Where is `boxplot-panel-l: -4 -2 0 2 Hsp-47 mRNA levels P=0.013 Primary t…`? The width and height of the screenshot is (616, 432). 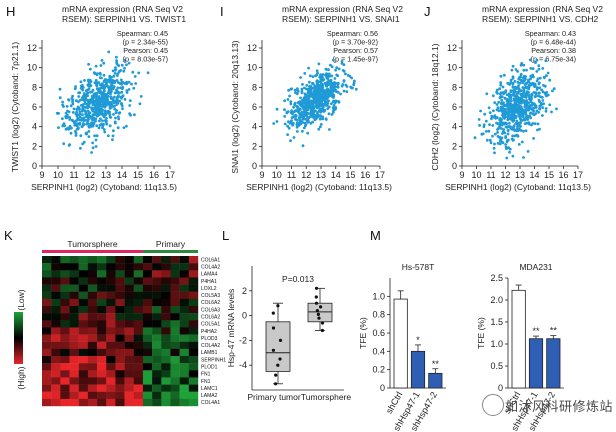
boxplot-panel-l: -4 -2 0 2 Hsp-47 mRNA levels P=0.013 Primary t… is located at coordinates (288, 334).